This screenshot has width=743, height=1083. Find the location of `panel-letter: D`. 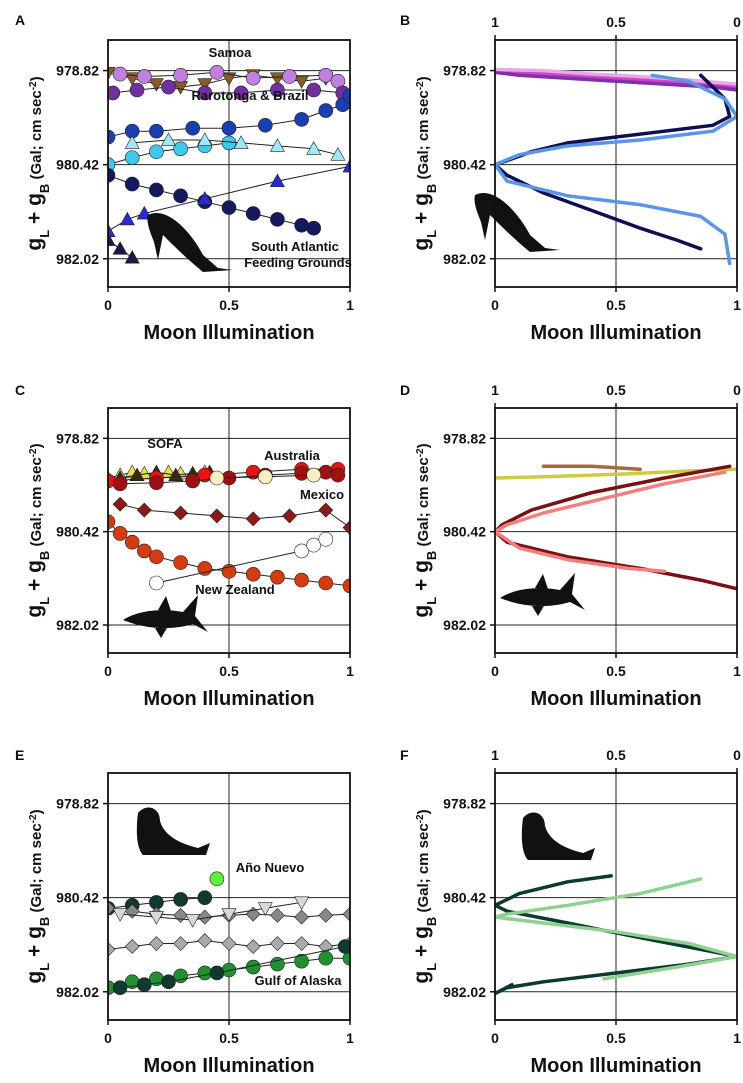

panel-letter: D is located at coordinates (405, 390).